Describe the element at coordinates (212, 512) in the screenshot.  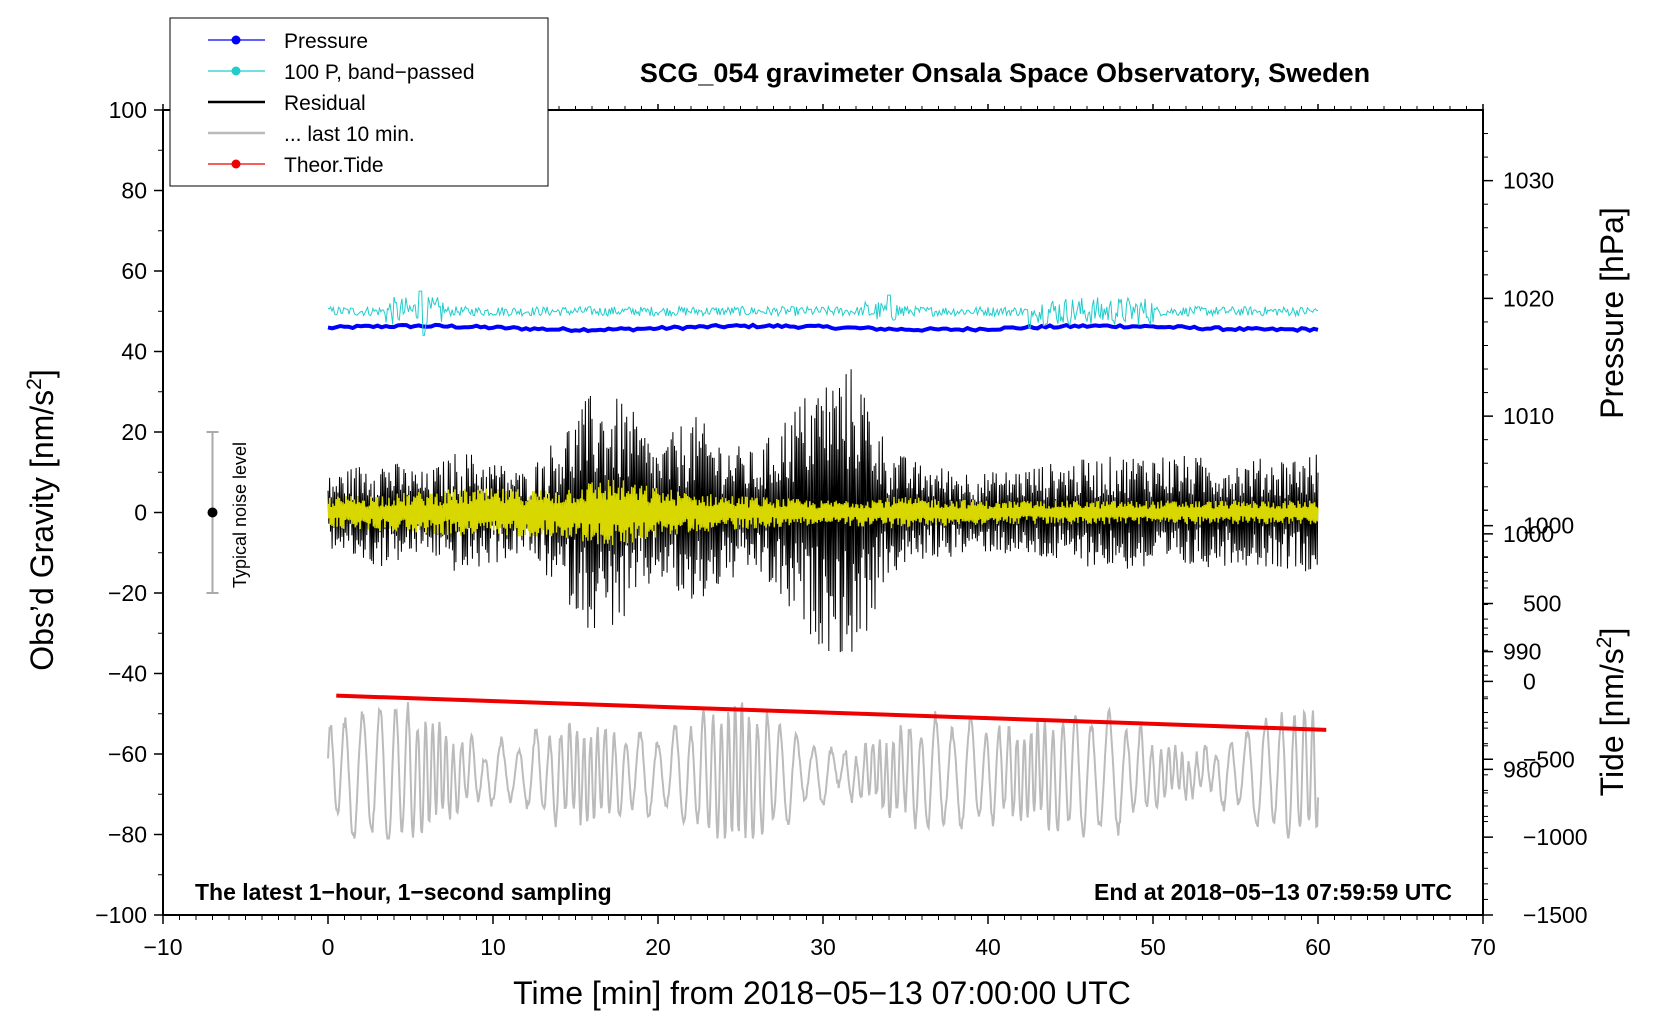
I see `noise-bar-center-dot` at that location.